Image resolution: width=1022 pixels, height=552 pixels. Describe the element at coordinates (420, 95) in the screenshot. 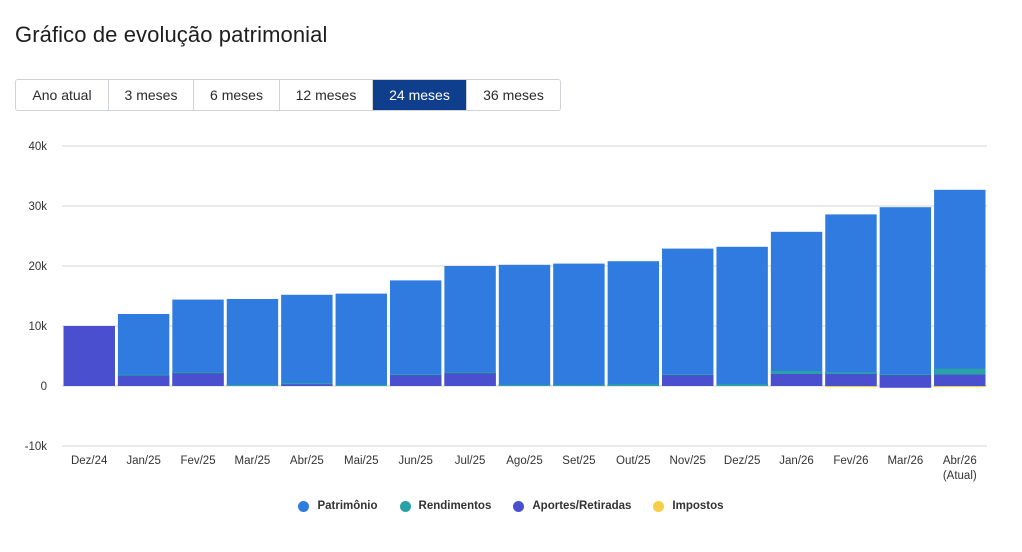

I see `period-tab-24-meses: 24 meses` at that location.